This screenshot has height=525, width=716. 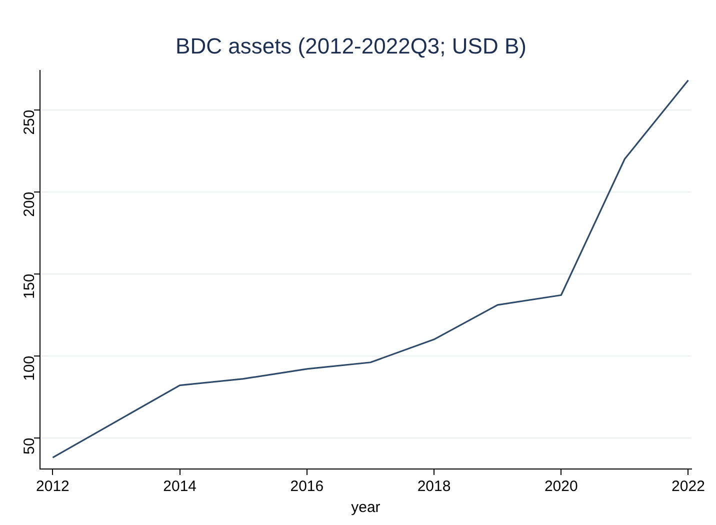 I want to click on chart-title: BDC assets (2012-2022Q3; USD B), so click(x=351, y=45).